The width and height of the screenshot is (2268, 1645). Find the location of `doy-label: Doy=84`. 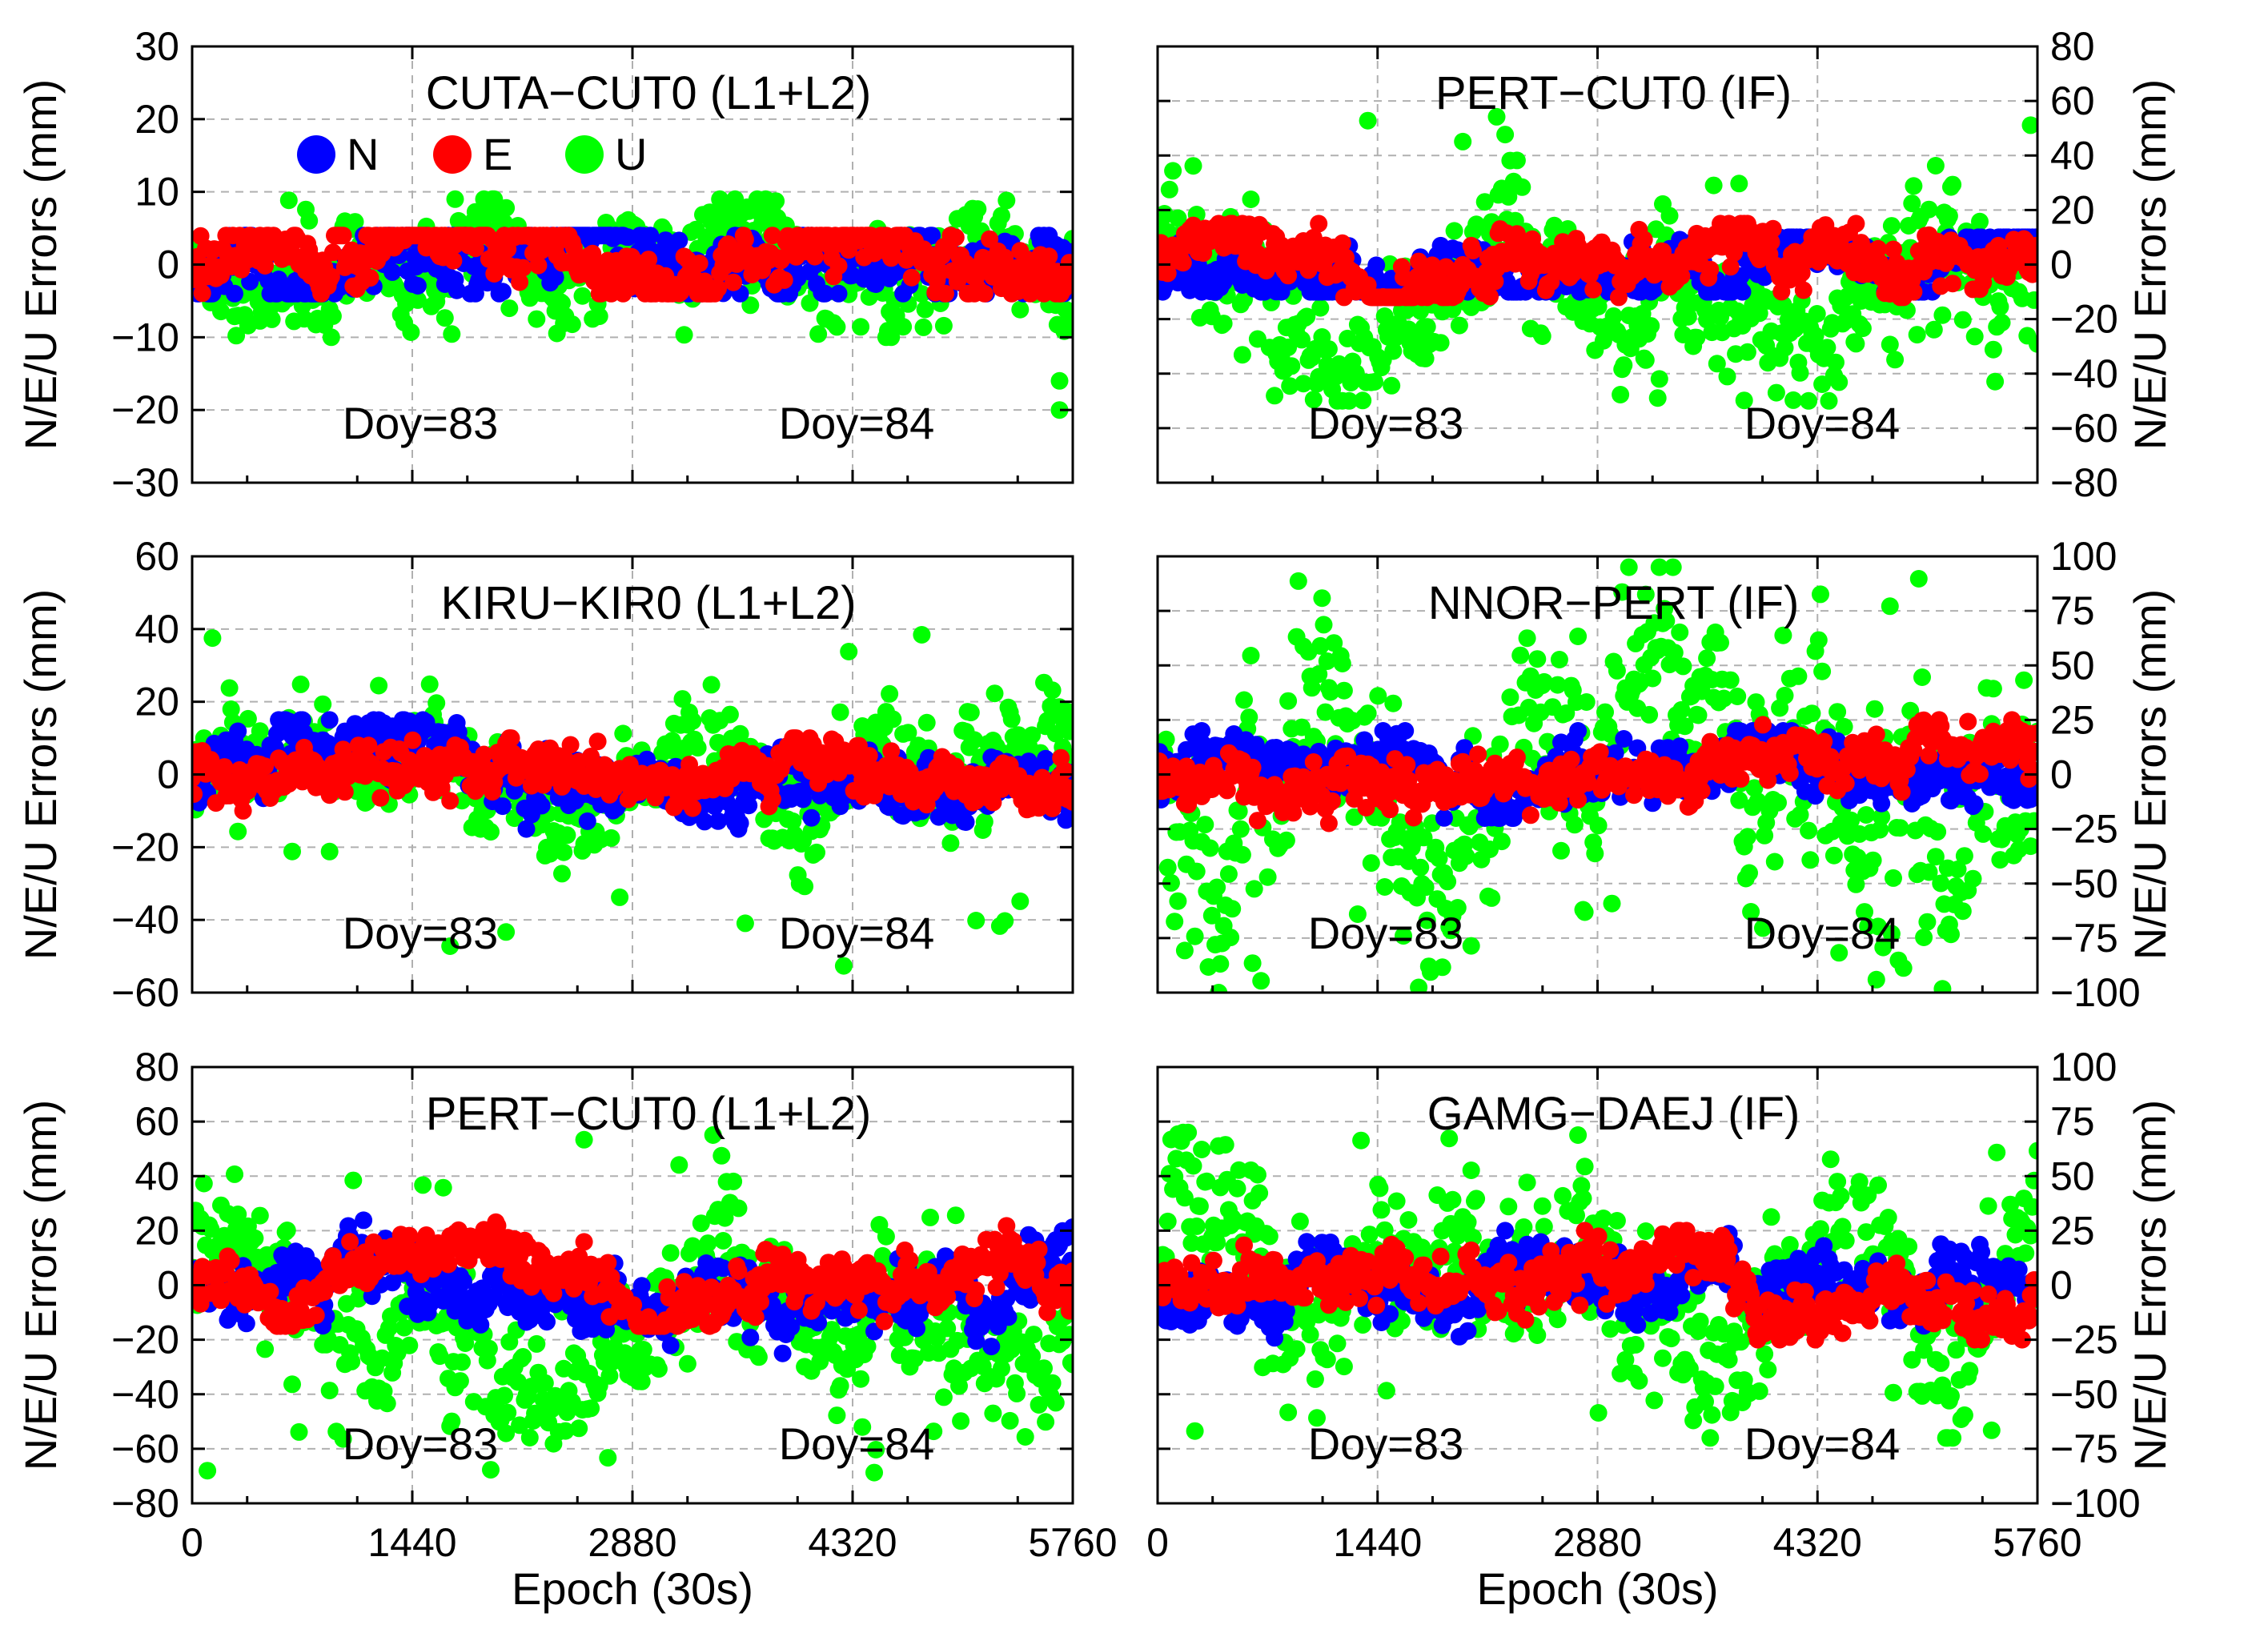

doy-label: Doy=84 is located at coordinates (857, 423).